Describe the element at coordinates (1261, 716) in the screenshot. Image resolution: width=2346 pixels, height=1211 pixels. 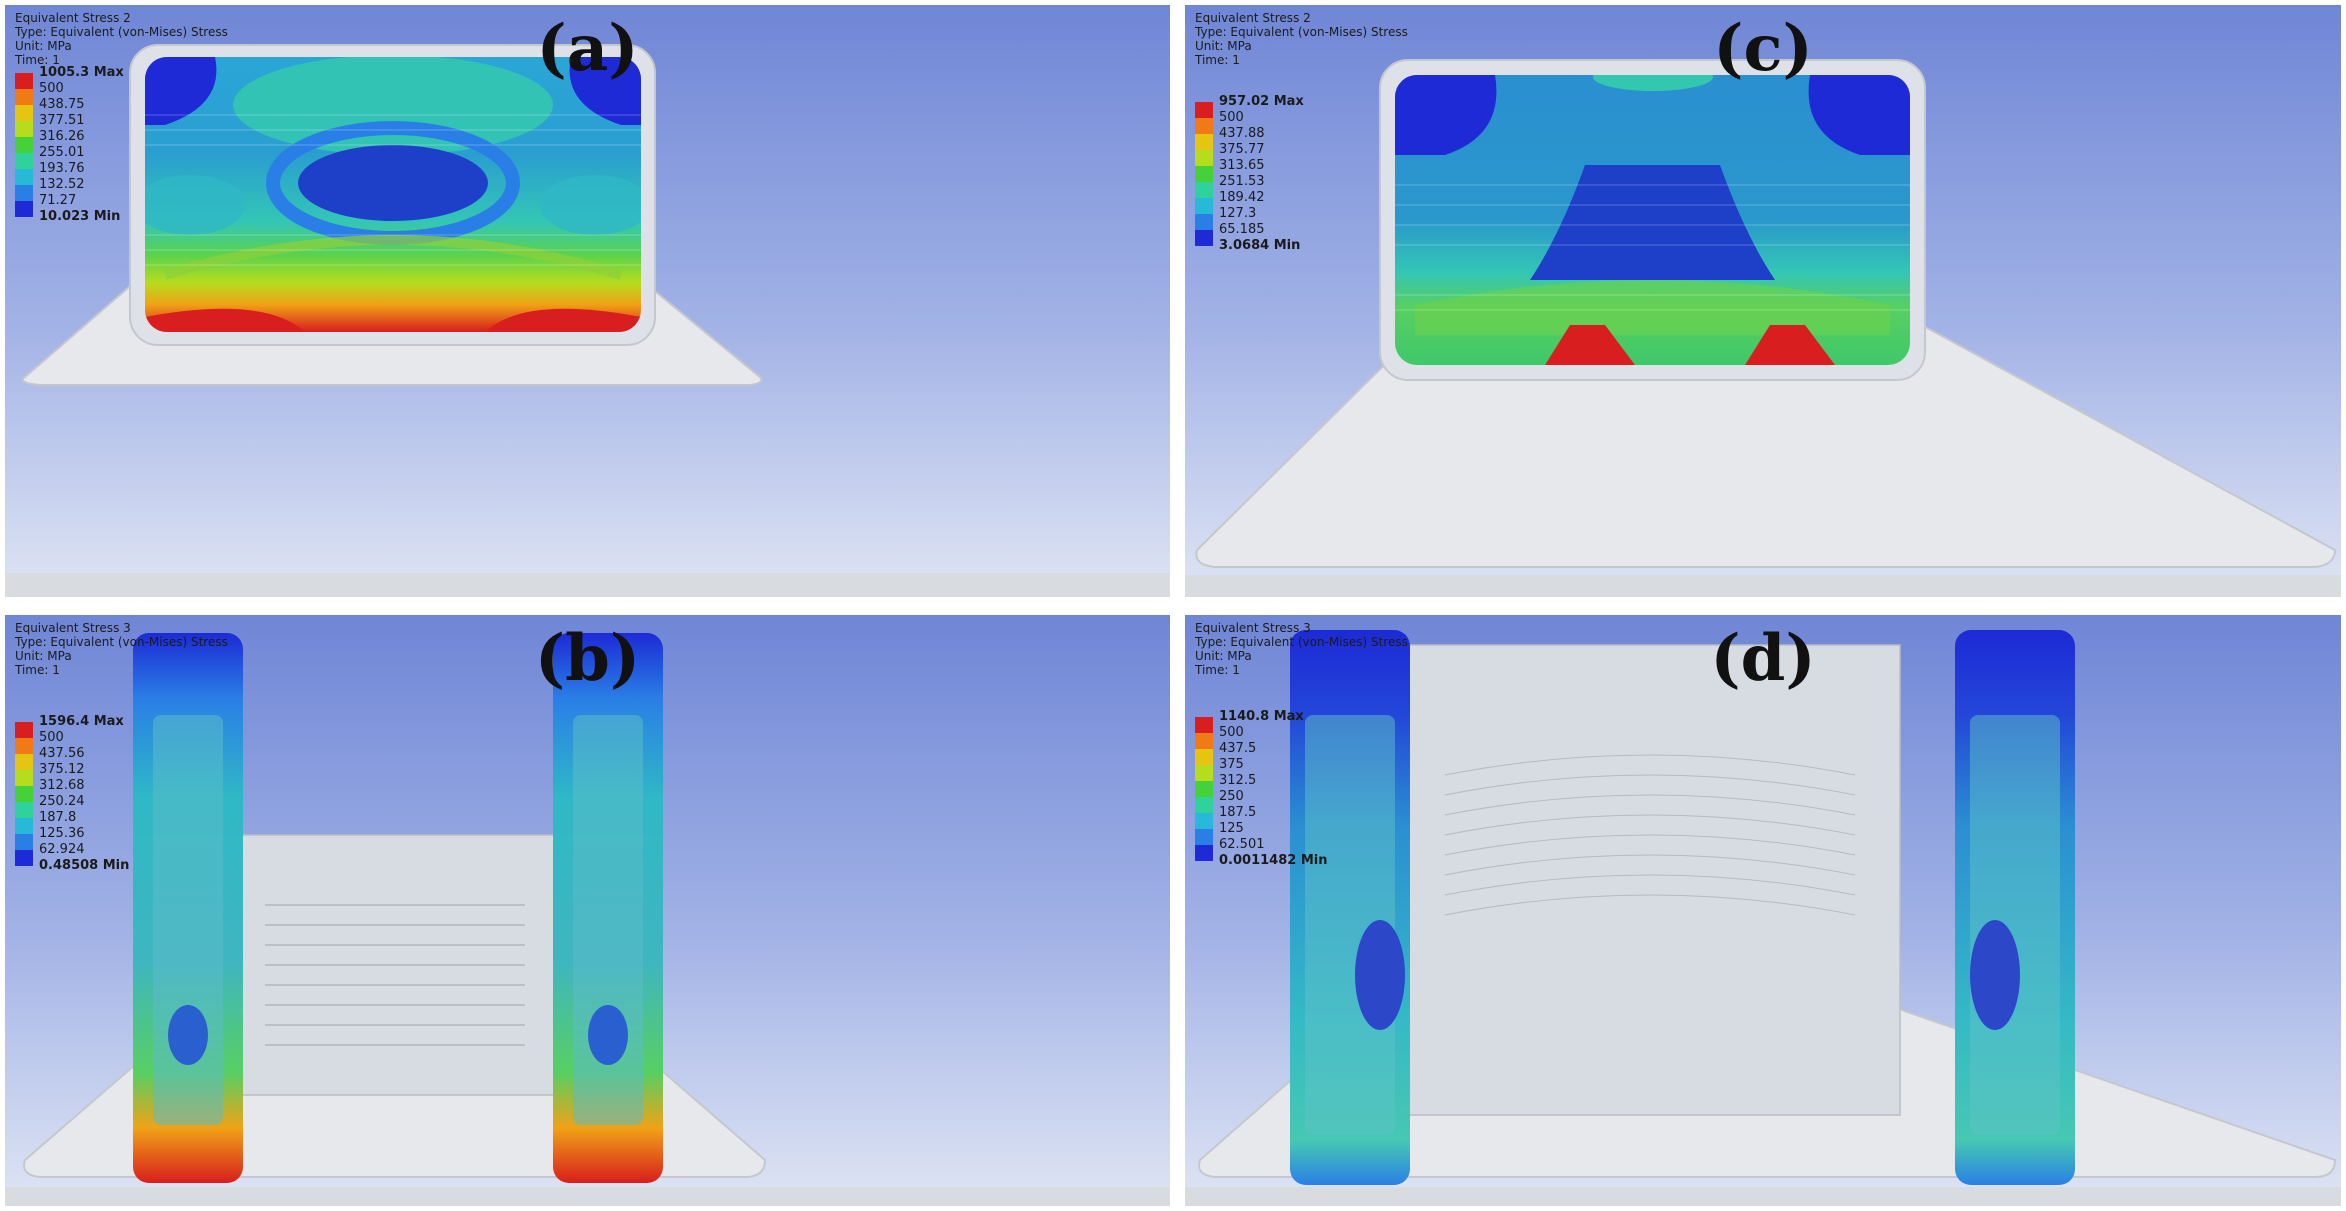
I see `legend-max-label: 1140.8 Max` at that location.